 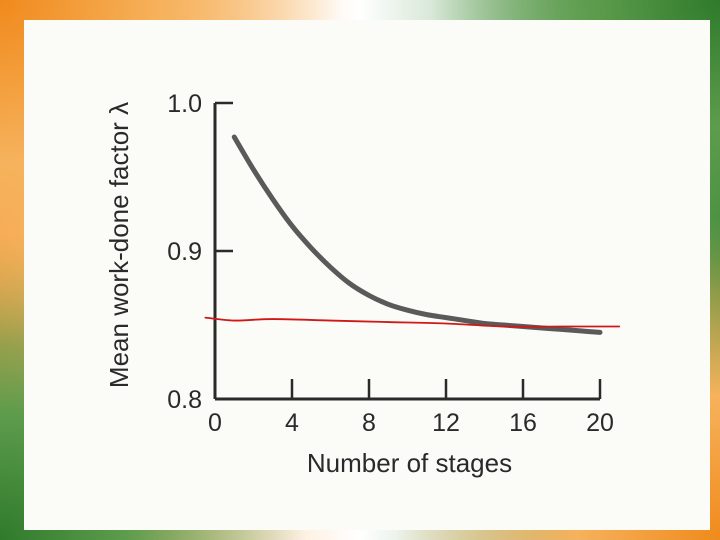 What do you see at coordinates (411, 408) in the screenshot?
I see `x-ticks: 0 4 8 12 16 20` at bounding box center [411, 408].